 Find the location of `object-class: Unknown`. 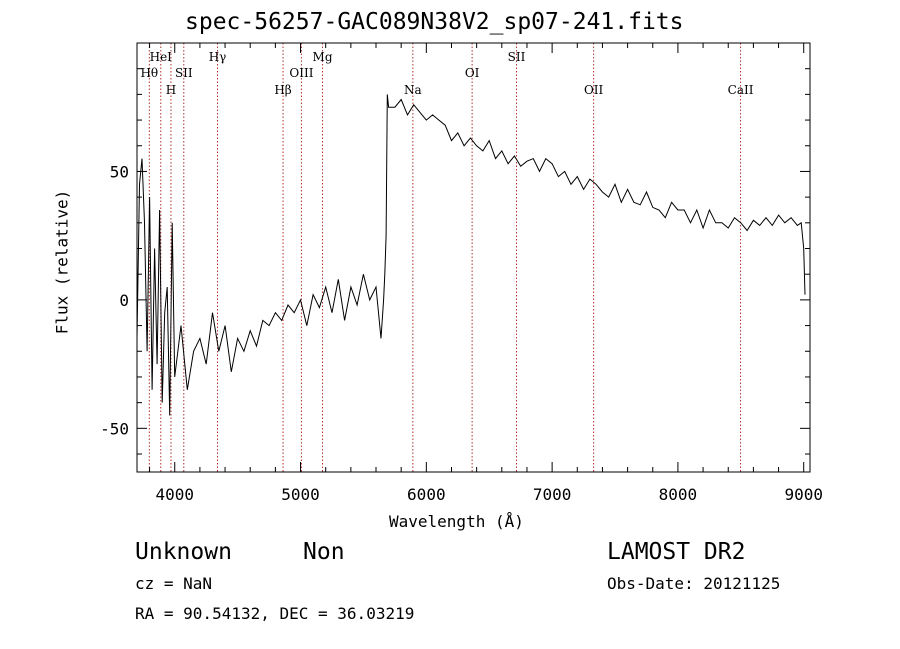

object-class: Unknown is located at coordinates (183, 552).